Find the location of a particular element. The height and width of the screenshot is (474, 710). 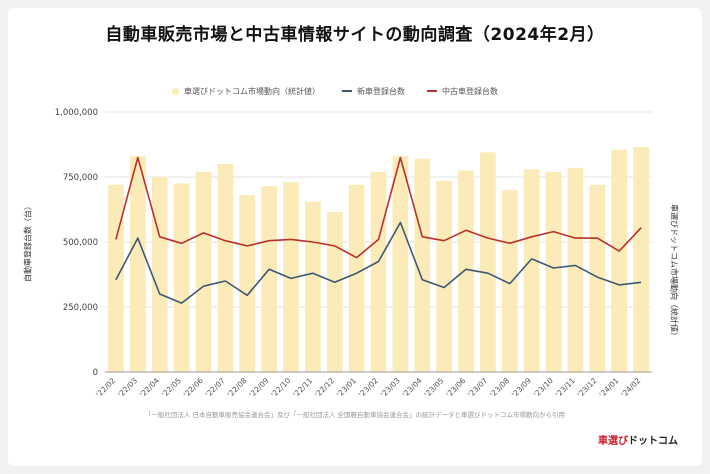

legend-item-new: 新車登録台数 is located at coordinates (373, 91).